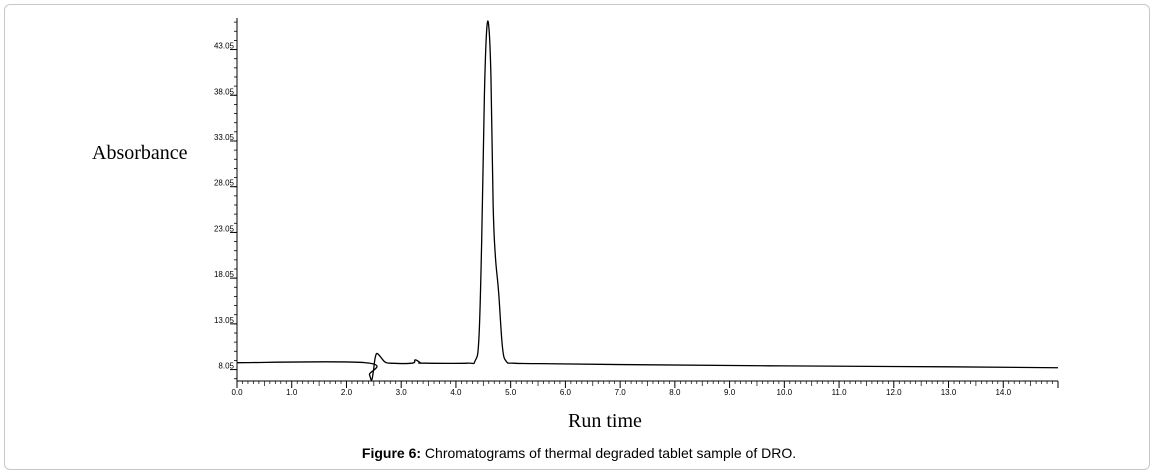  I want to click on x-axis-label: Run time, so click(605, 421).